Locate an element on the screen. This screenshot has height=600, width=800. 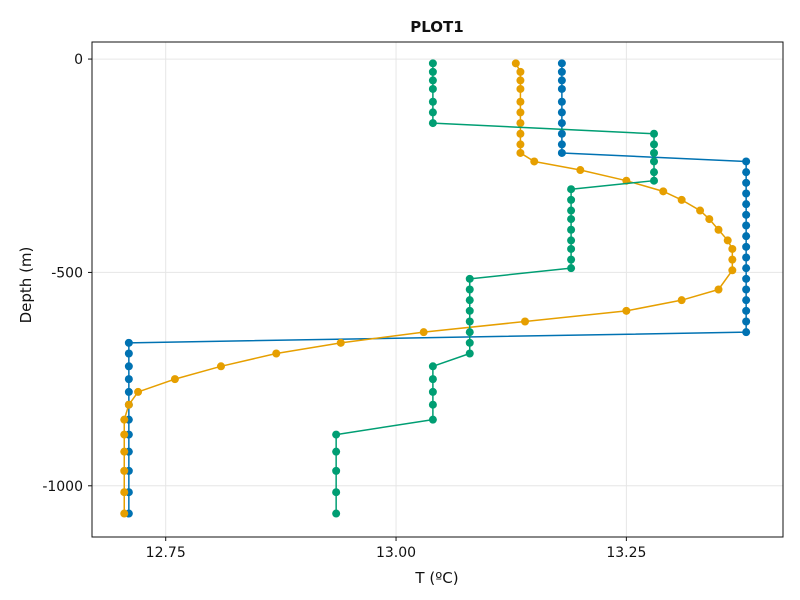
y-tick-label: -1000 is located at coordinates (62, 487).